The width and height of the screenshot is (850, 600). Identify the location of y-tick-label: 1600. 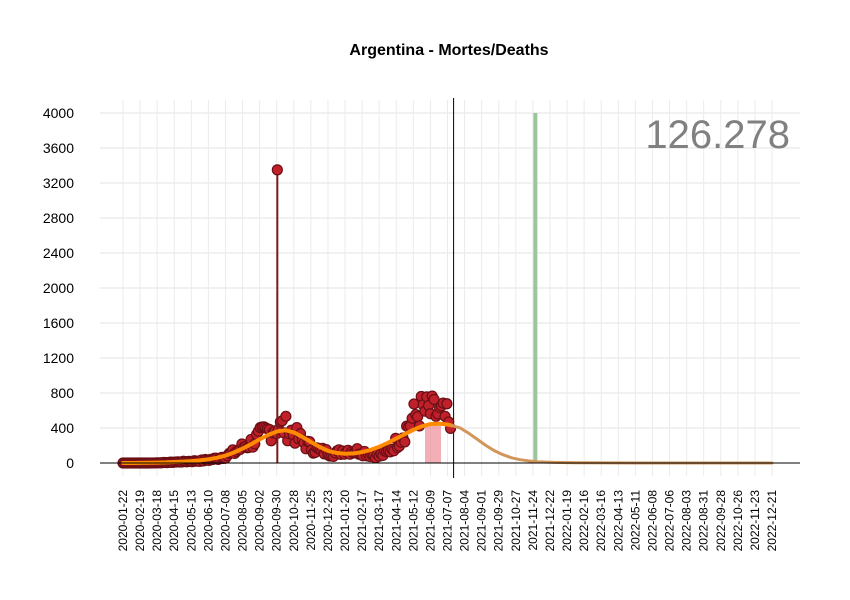
(58, 323).